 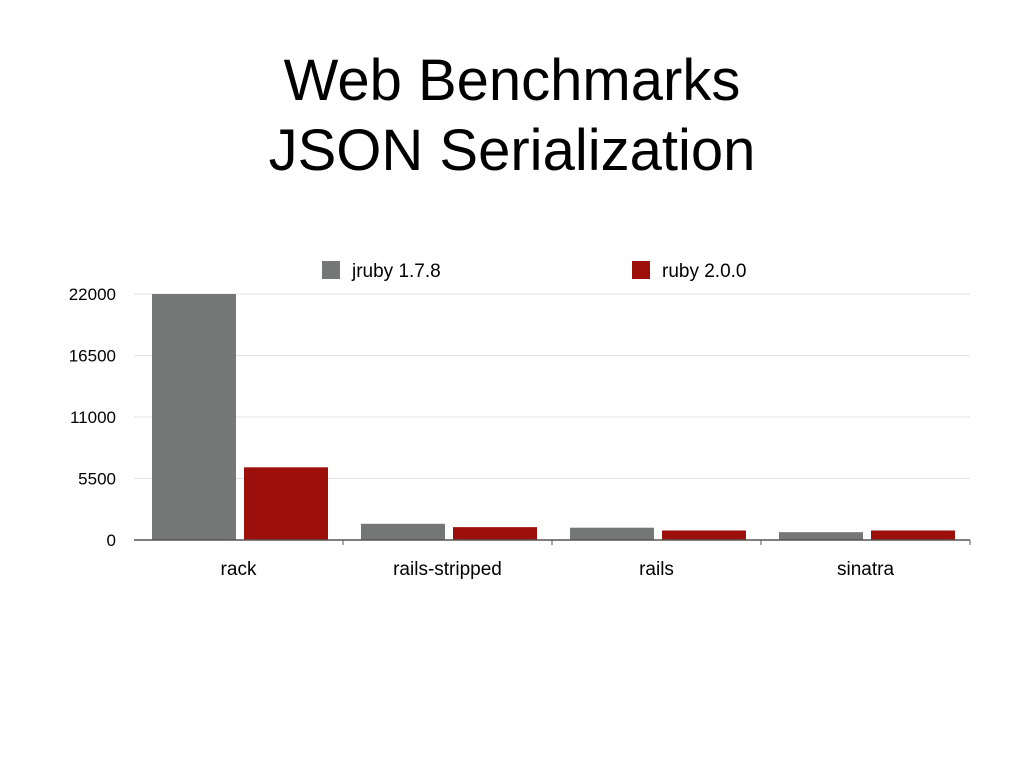 I want to click on bar-sinatra-jruby, so click(x=821, y=536).